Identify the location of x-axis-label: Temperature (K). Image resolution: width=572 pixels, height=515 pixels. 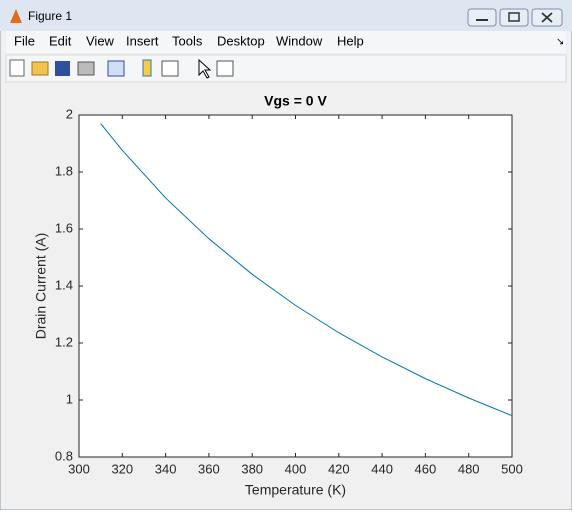
(295, 490).